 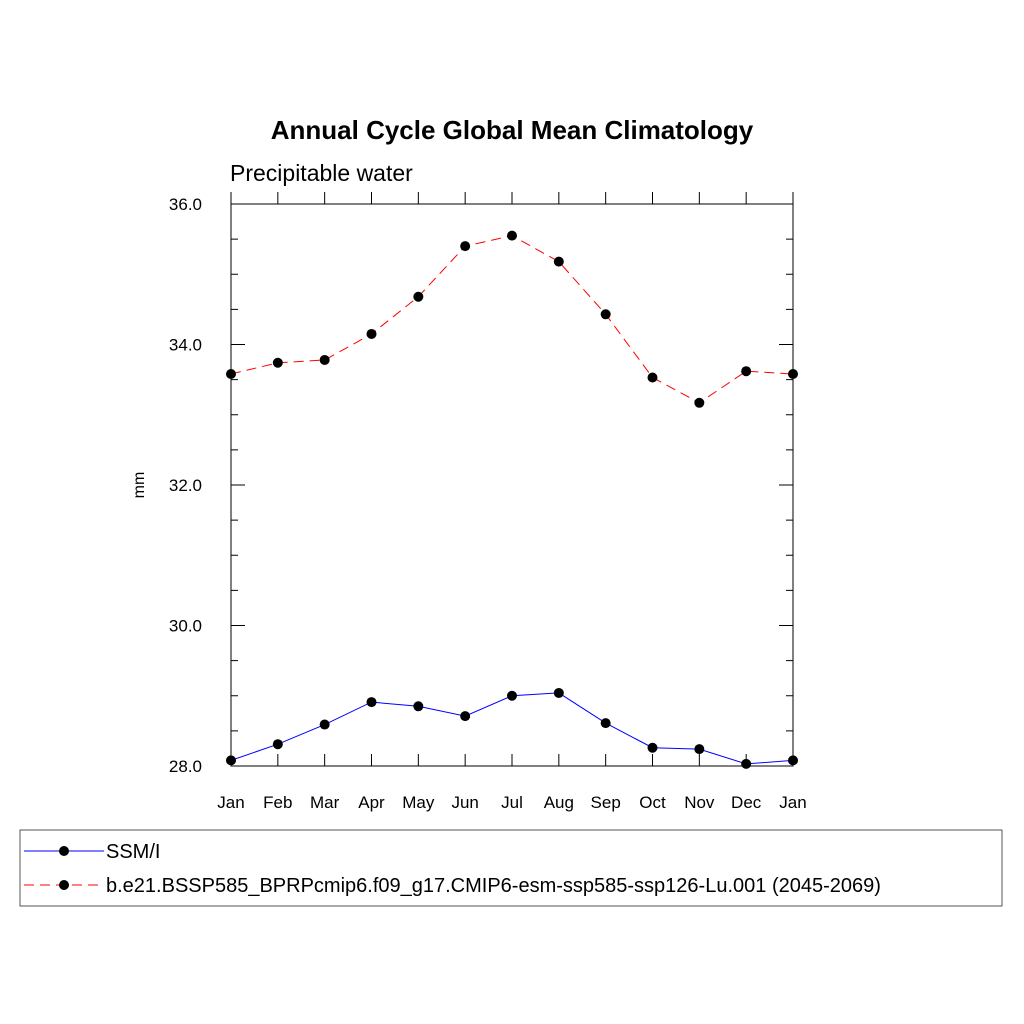 What do you see at coordinates (512, 802) in the screenshot?
I see `x-tick-label: Jul` at bounding box center [512, 802].